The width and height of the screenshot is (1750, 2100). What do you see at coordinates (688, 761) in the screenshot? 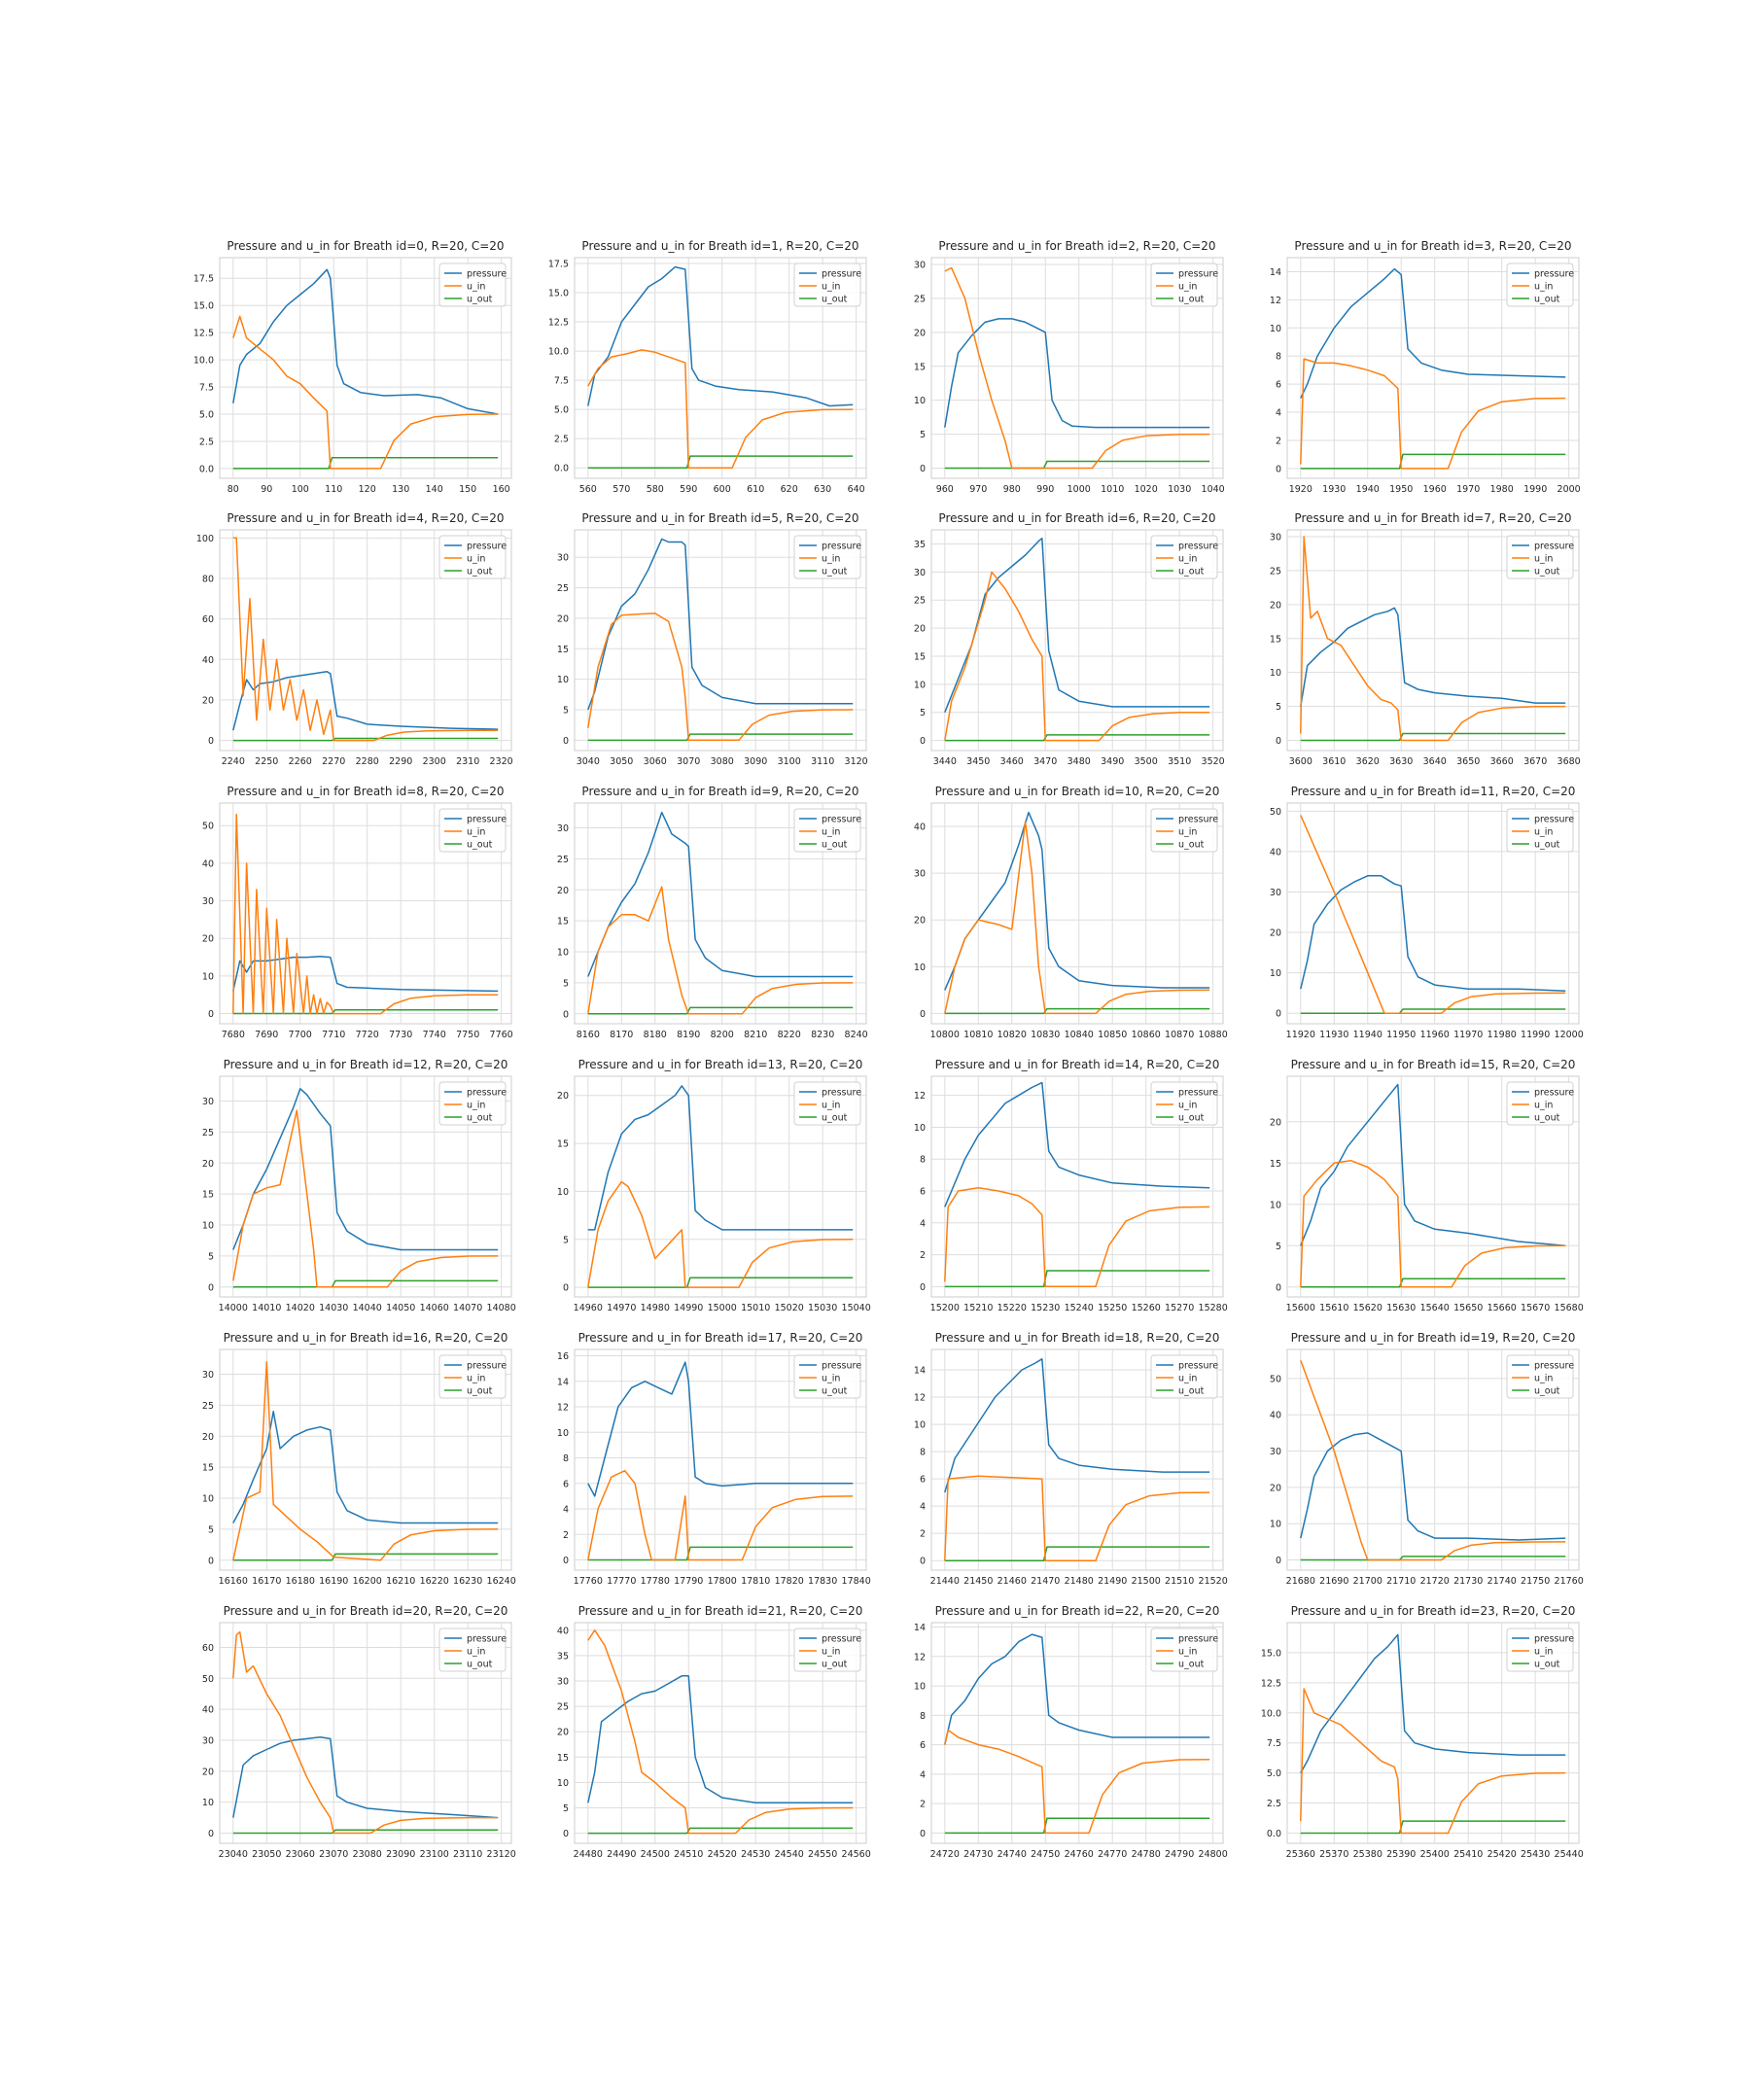
I see `x-tick-label: 3070` at bounding box center [688, 761].